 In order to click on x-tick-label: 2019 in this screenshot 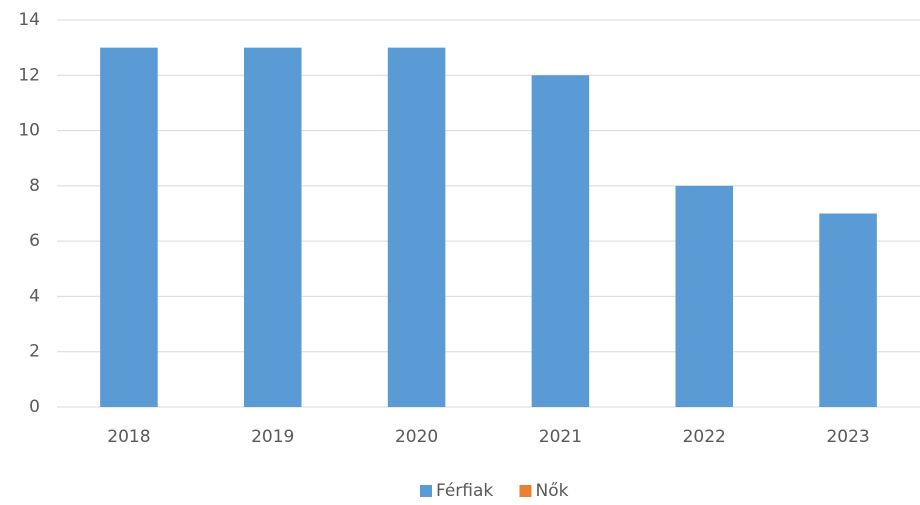, I will do `click(272, 437)`.